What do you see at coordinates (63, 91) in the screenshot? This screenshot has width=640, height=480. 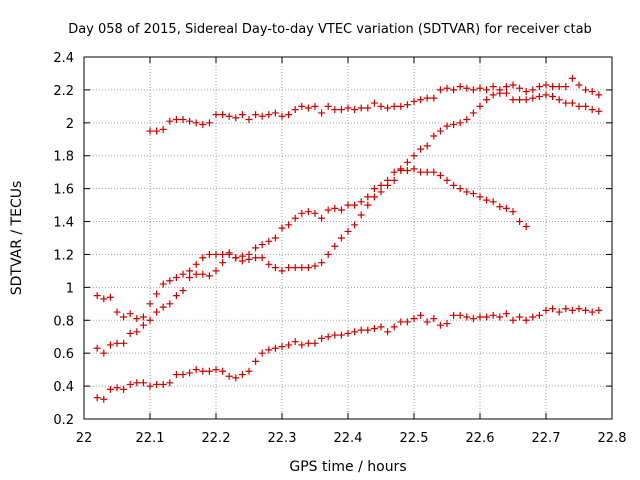 I see `y-tick-label: 2.2` at bounding box center [63, 91].